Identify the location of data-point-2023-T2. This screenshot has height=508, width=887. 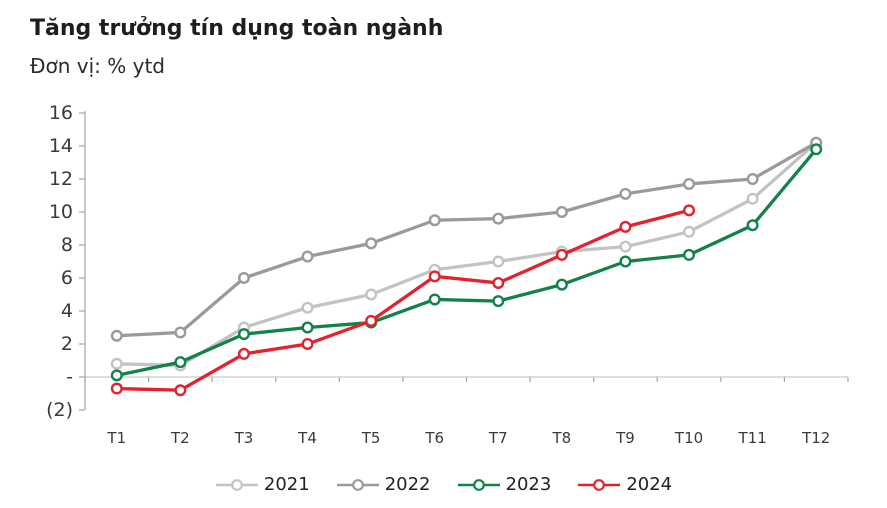
(180, 362).